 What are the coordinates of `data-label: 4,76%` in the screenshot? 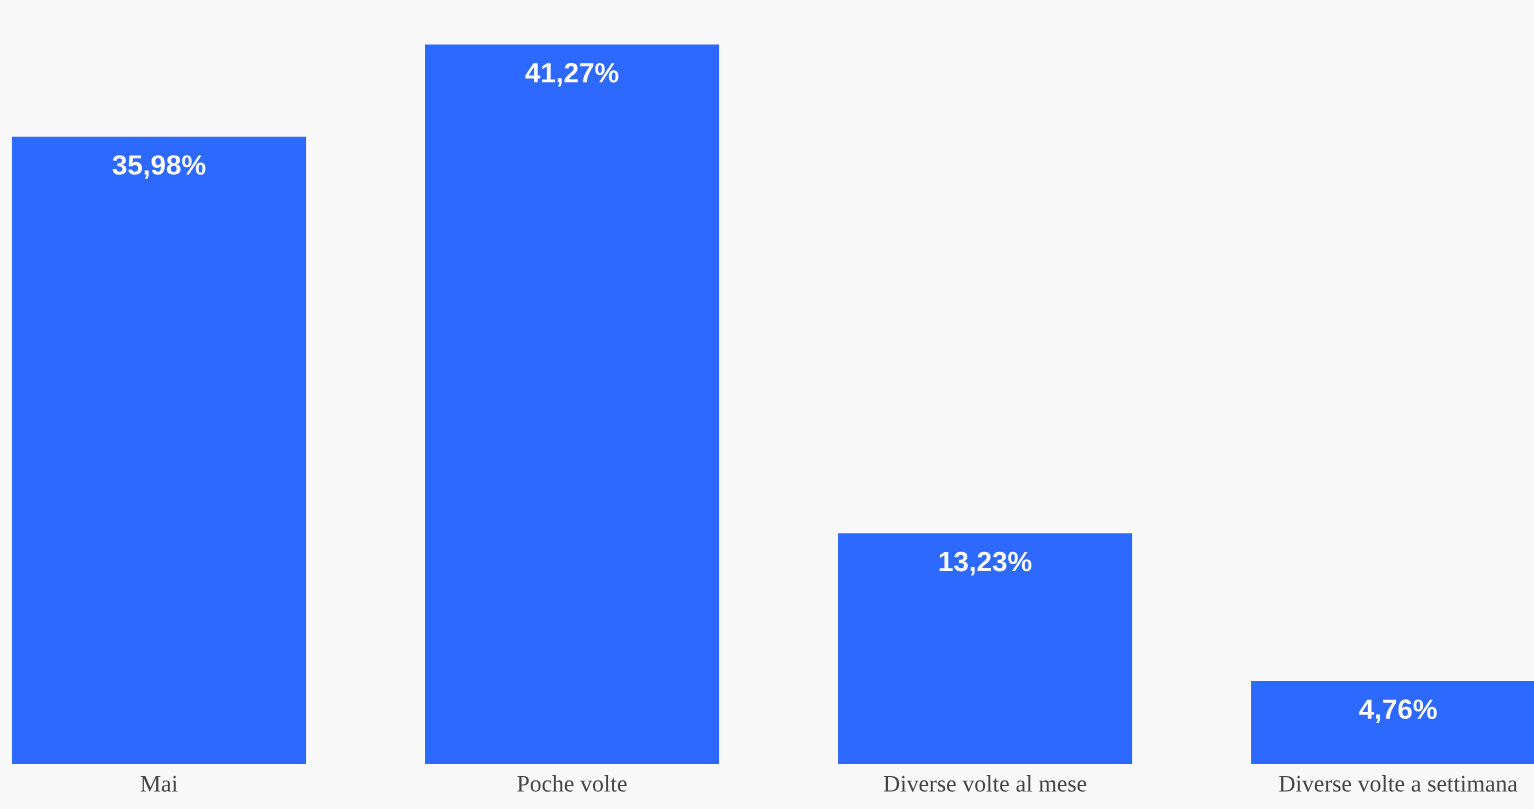 It's located at (1398, 711).